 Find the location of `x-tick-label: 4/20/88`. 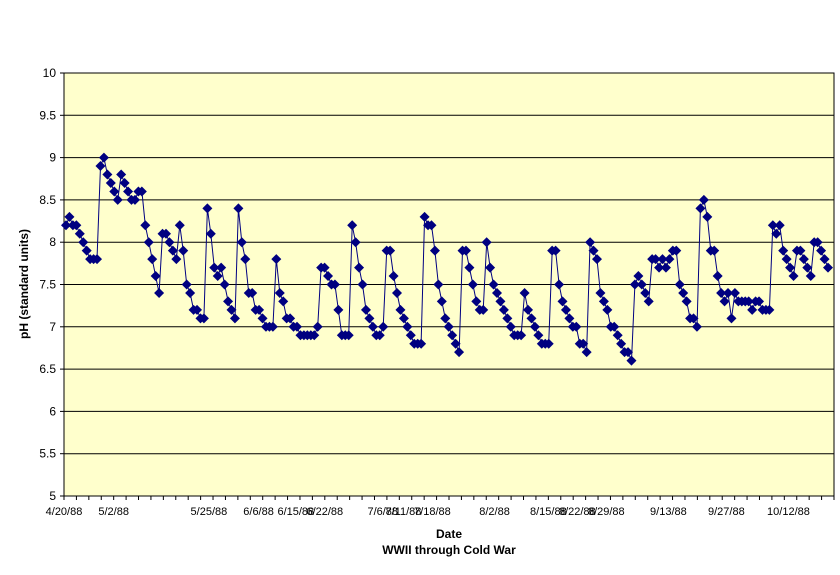

x-tick-label: 4/20/88 is located at coordinates (64, 512).